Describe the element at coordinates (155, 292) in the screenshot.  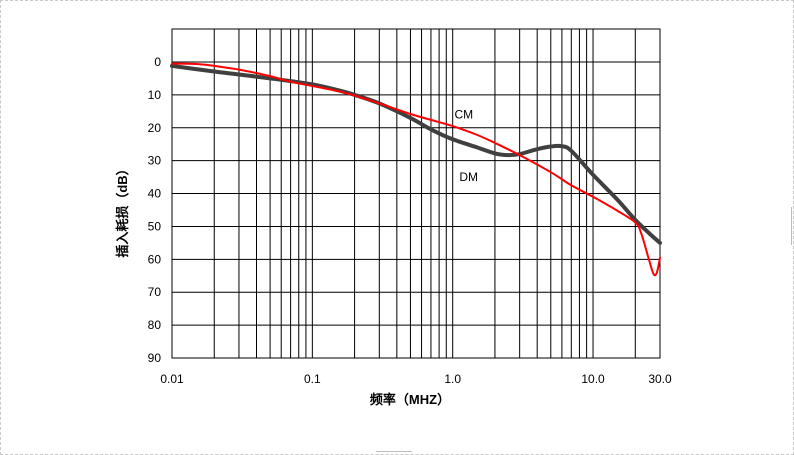
I see `y-tick-label: 70` at that location.